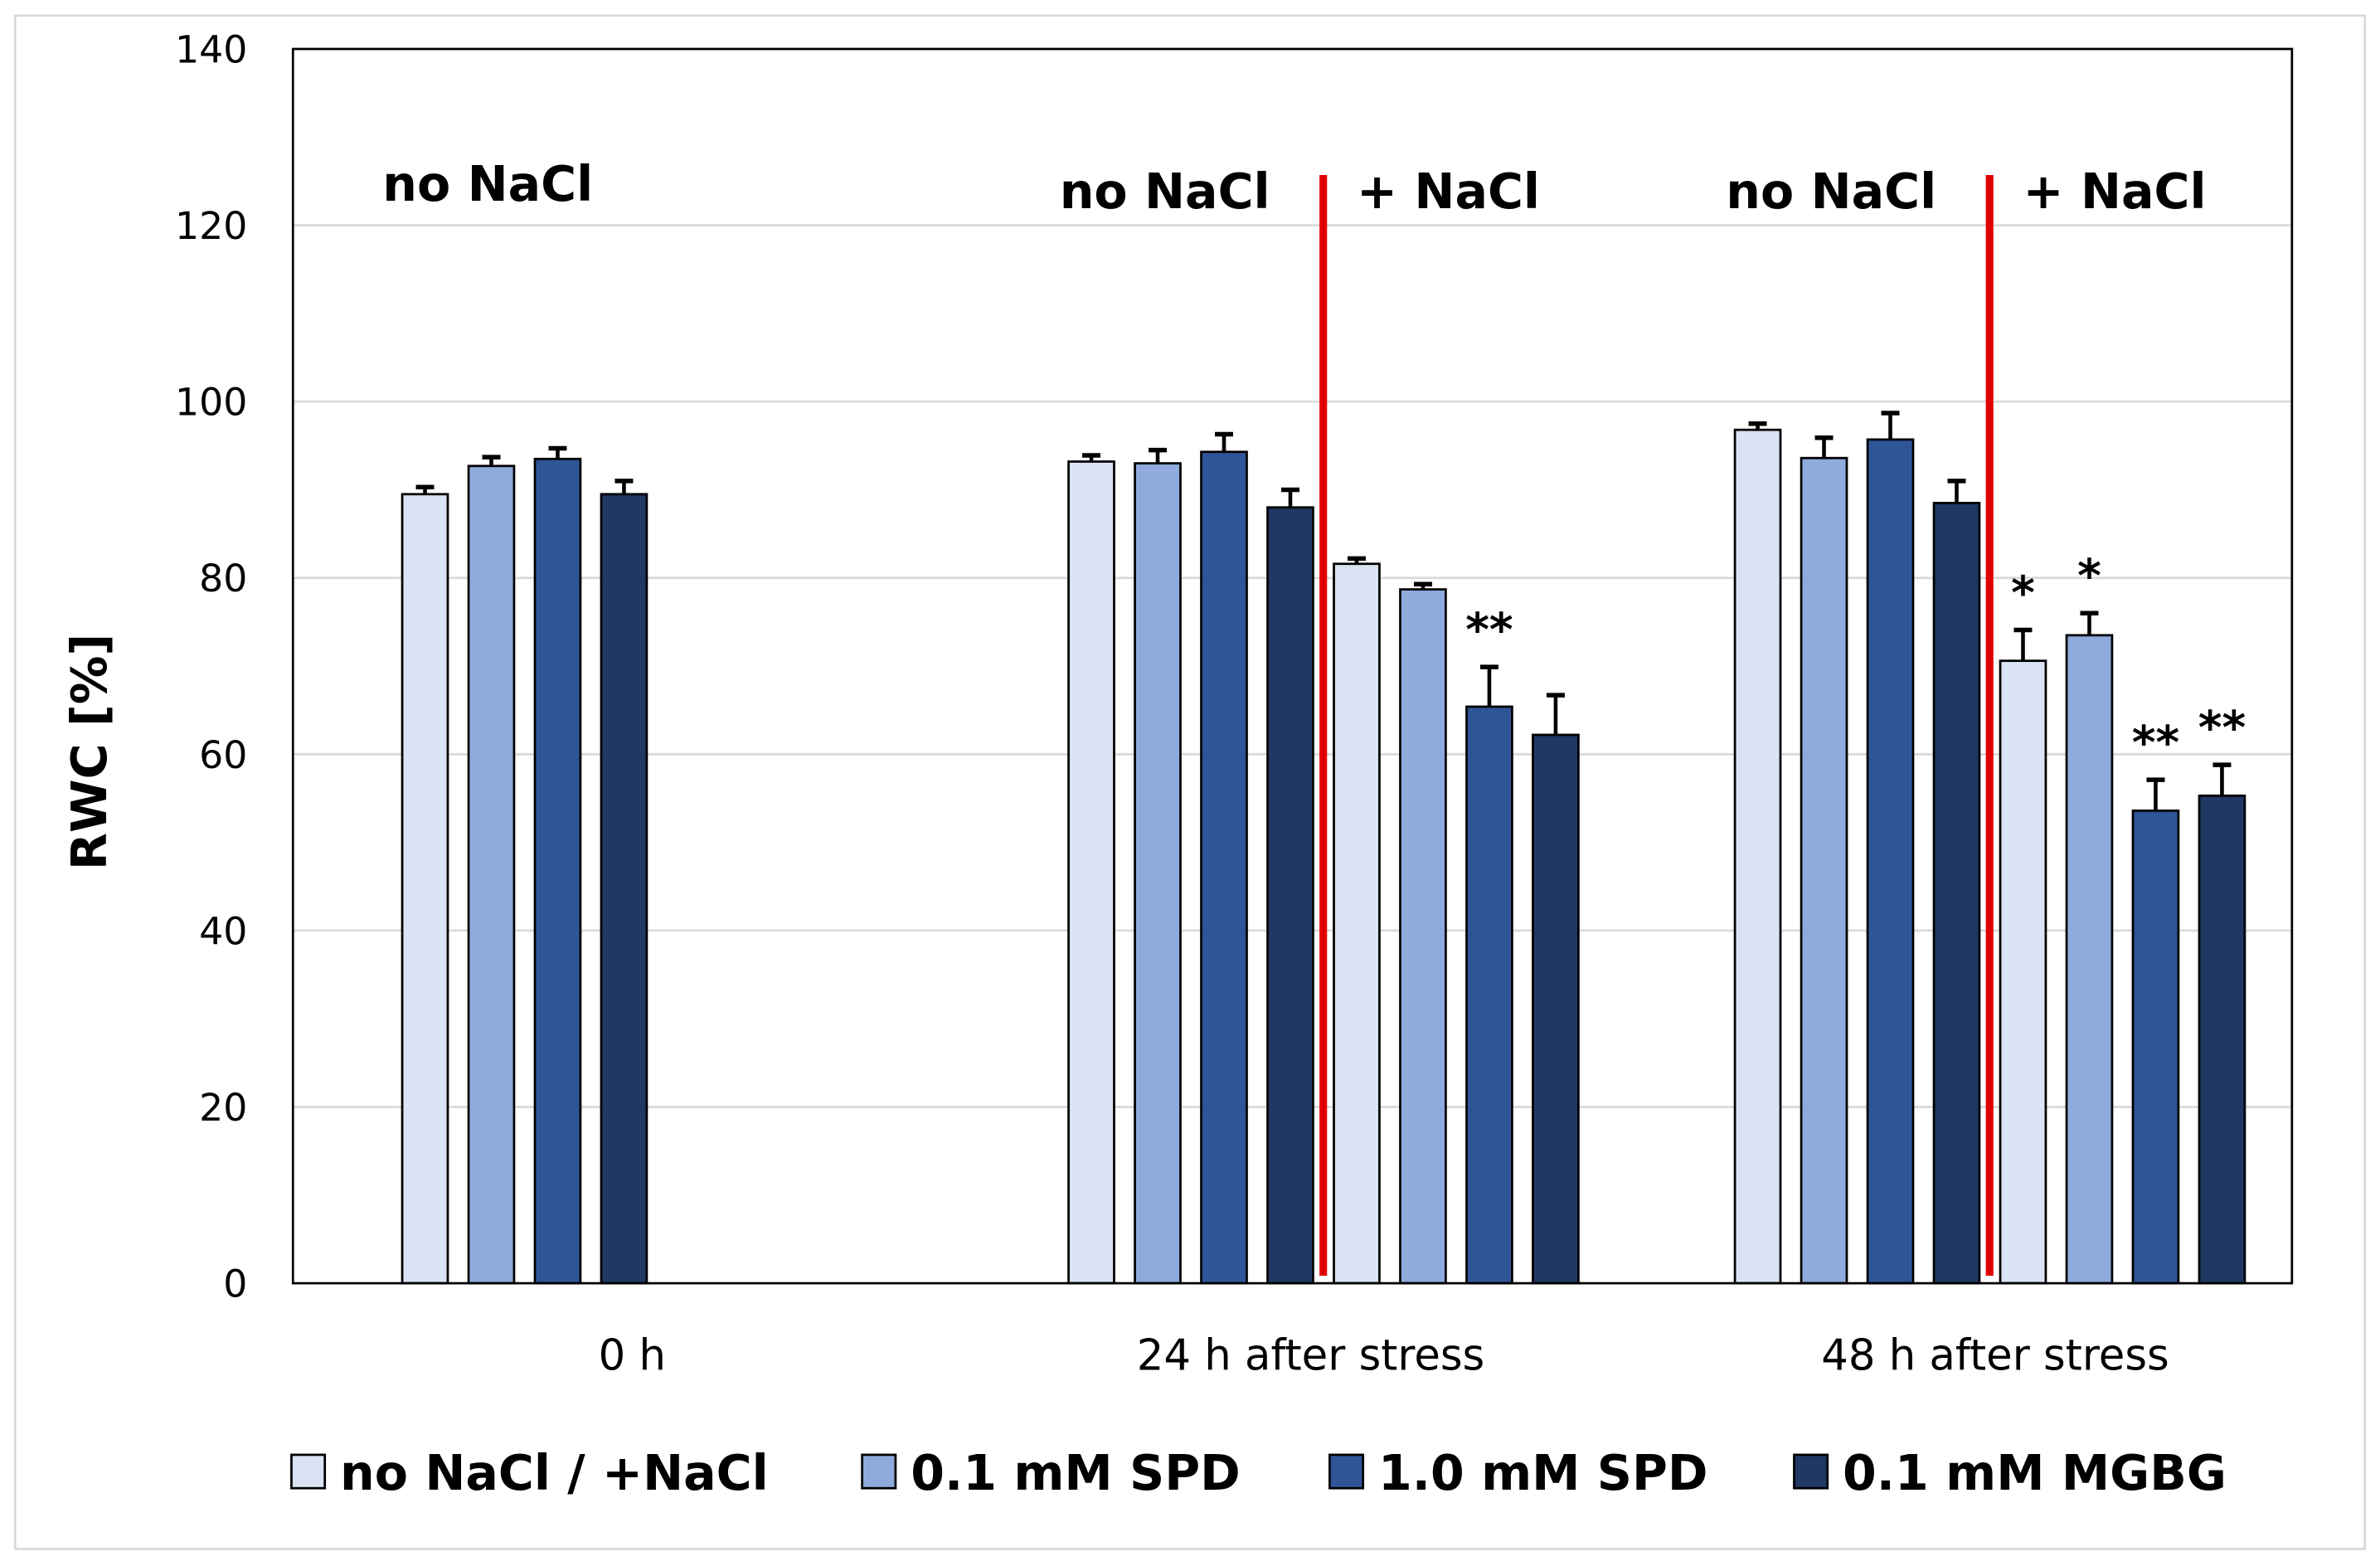  I want to click on y-tick-label: 20, so click(223, 1108).